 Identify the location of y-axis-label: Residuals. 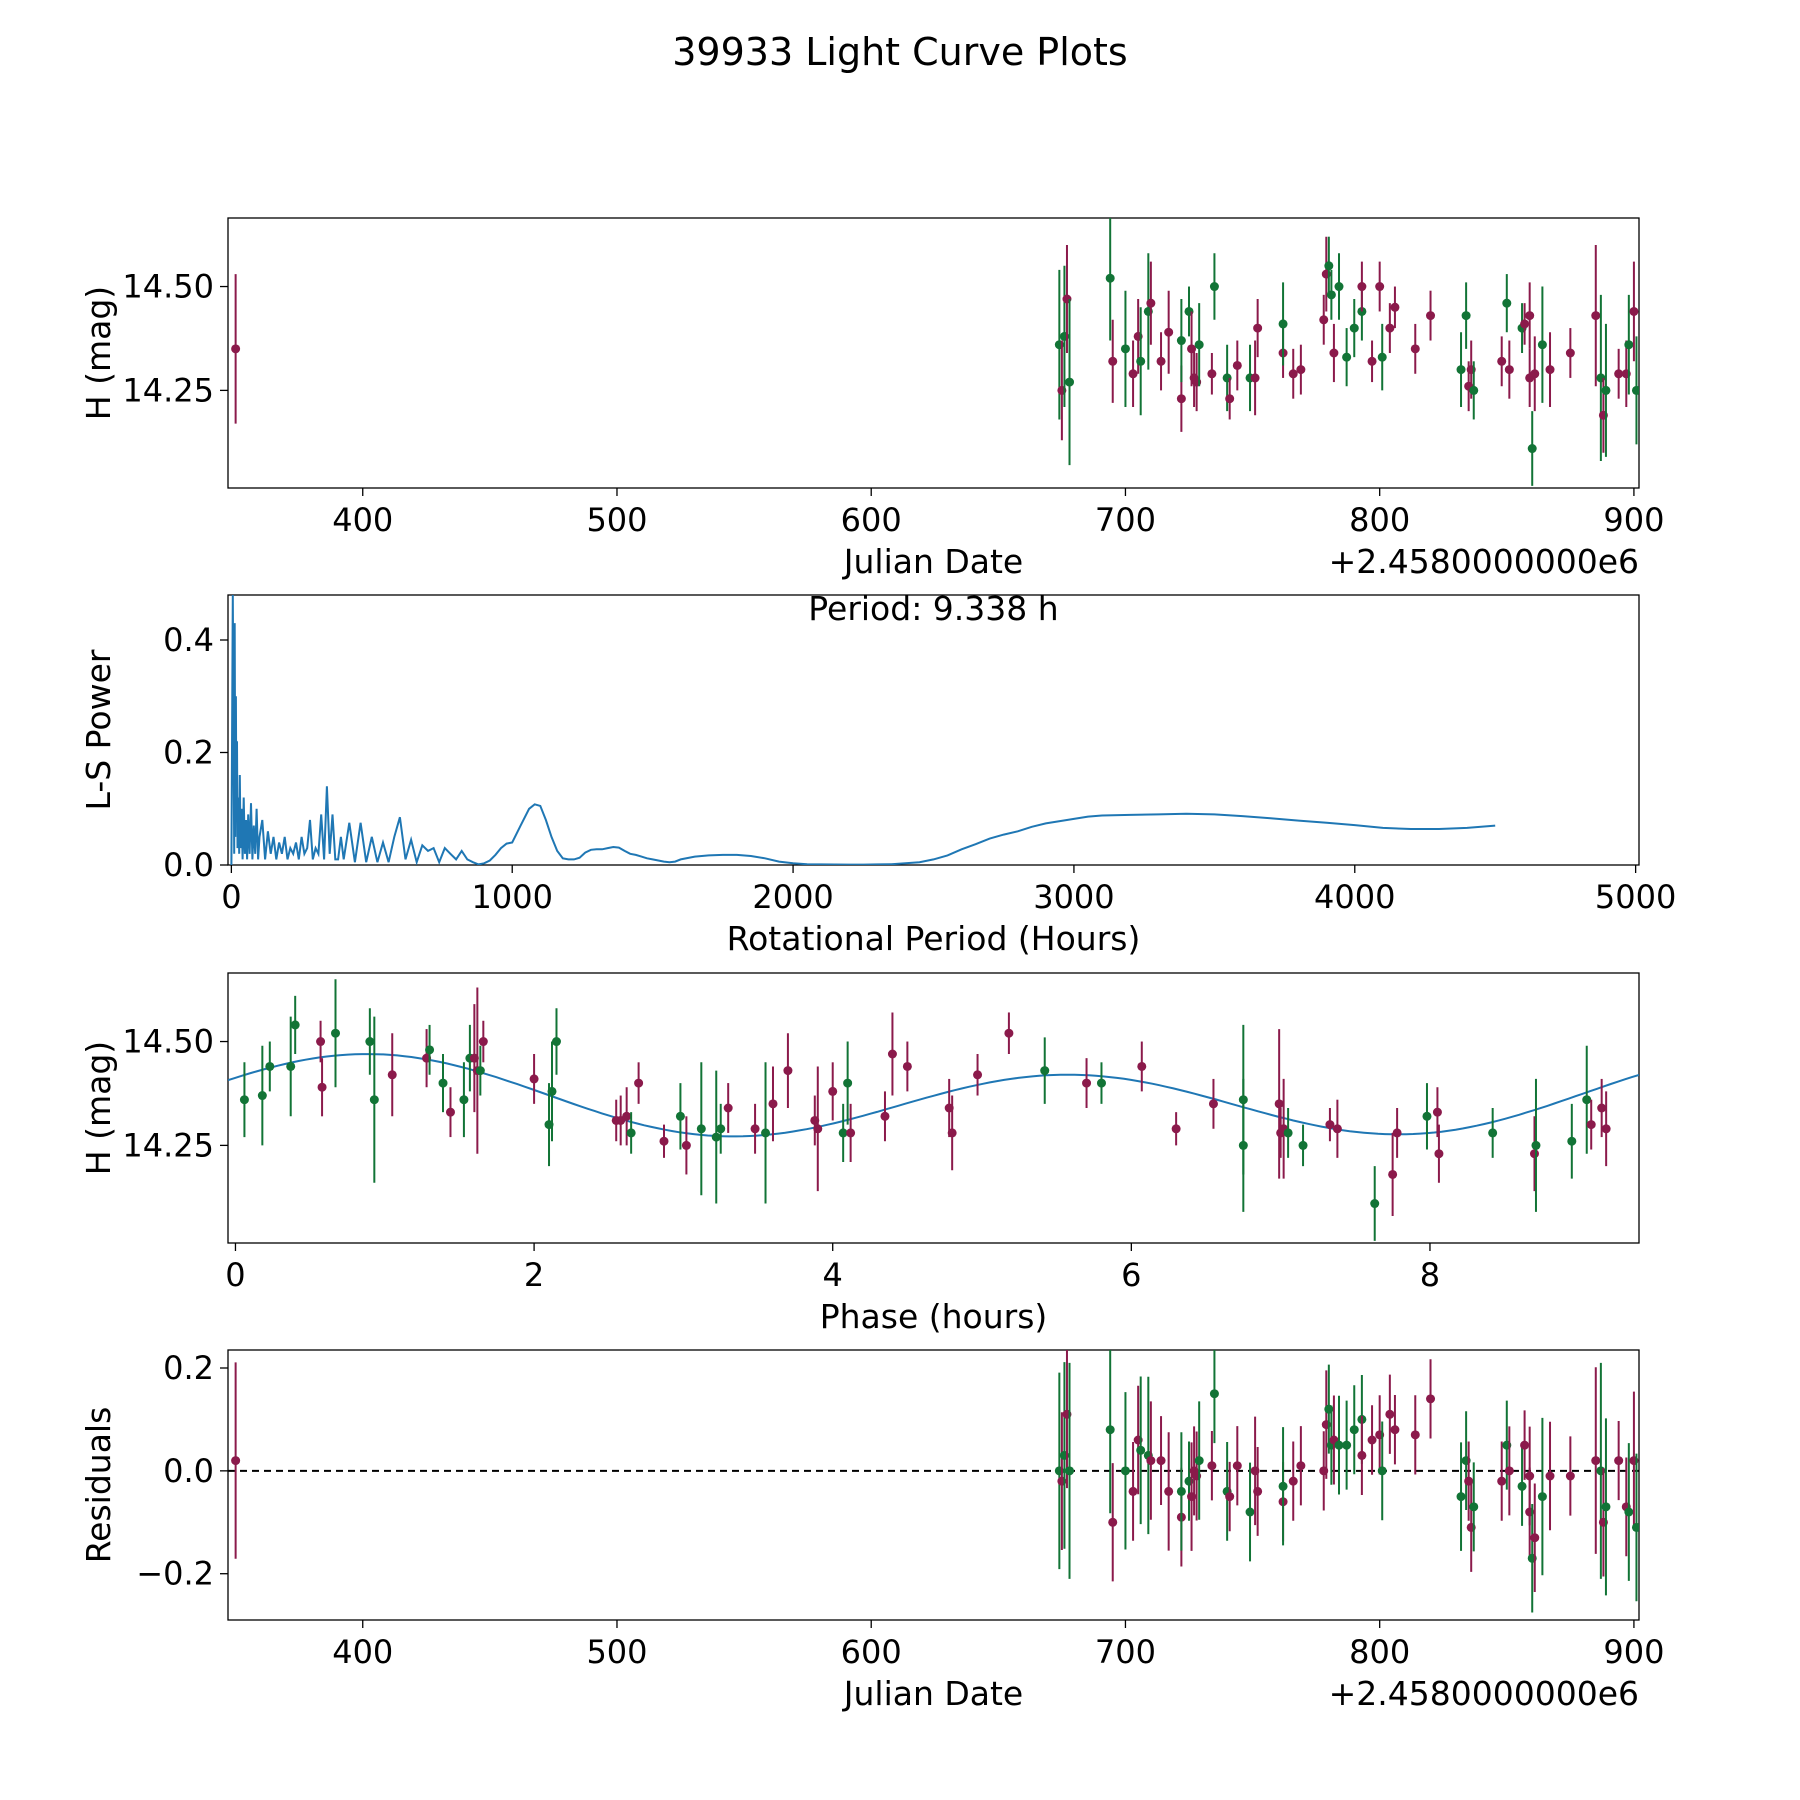
(98, 1485).